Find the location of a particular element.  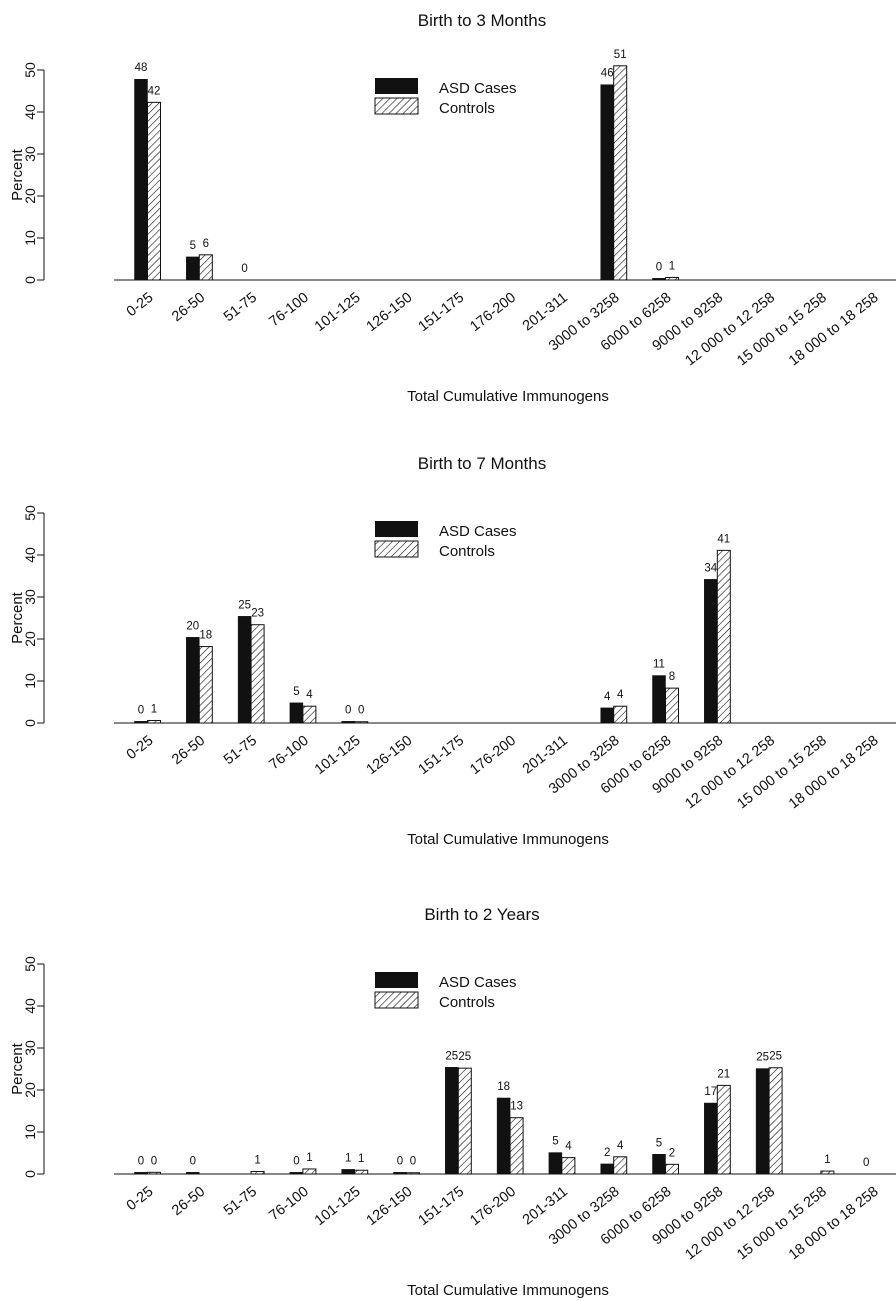

chart-title: Birth to 2 Years is located at coordinates (481, 914).